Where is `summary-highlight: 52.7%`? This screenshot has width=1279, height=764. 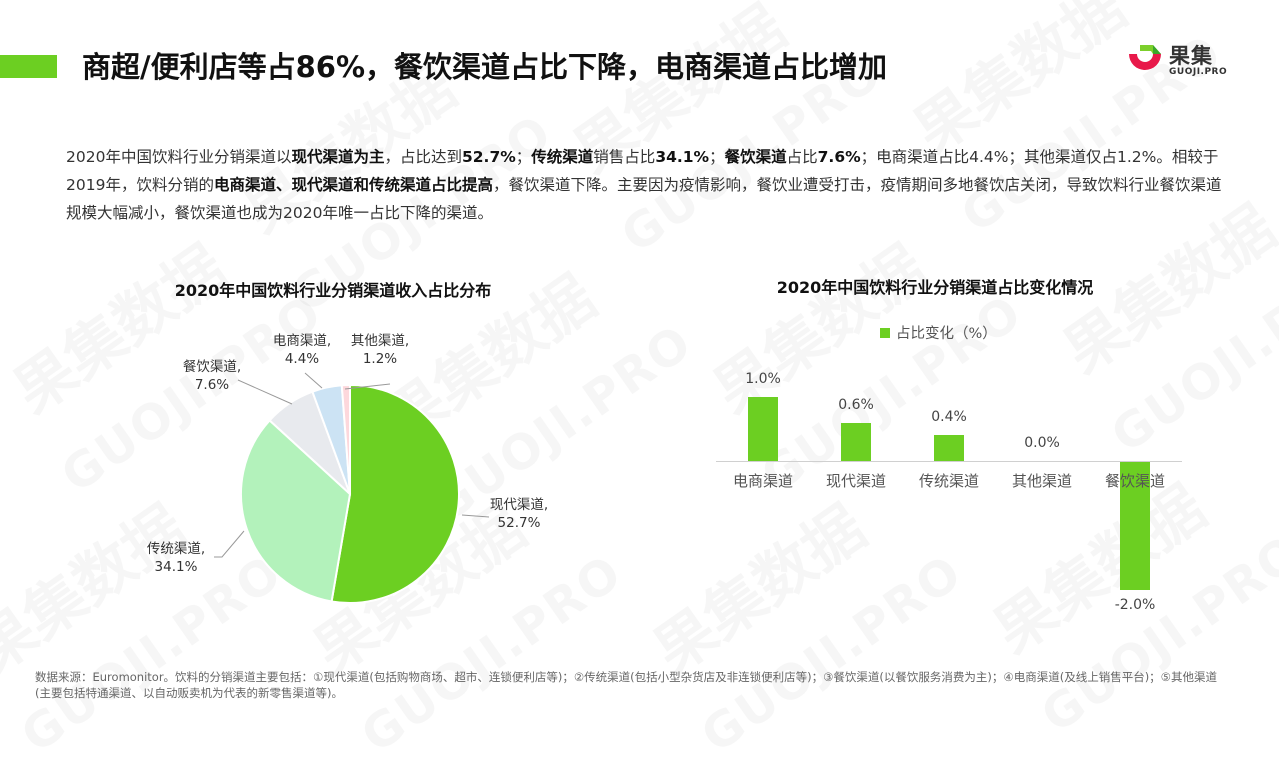 summary-highlight: 52.7% is located at coordinates (488, 157).